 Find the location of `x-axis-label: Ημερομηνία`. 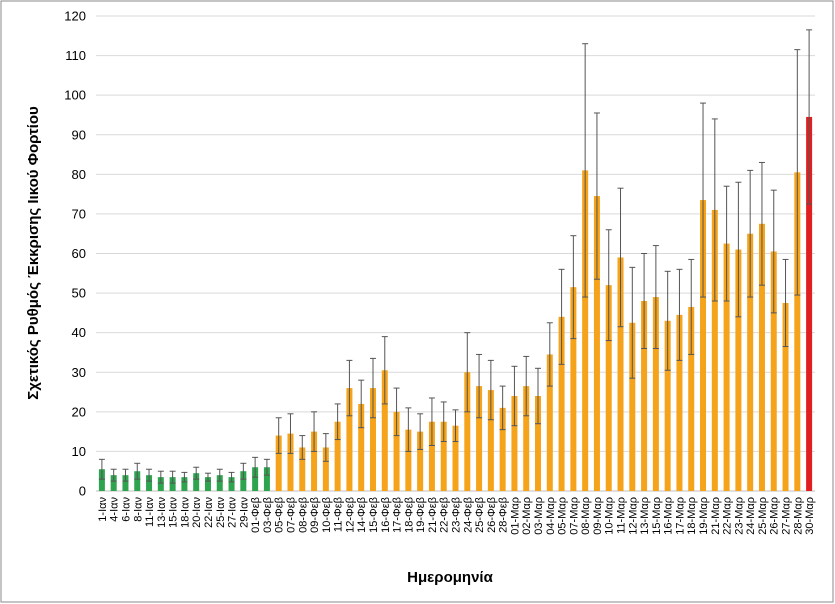

x-axis-label: Ημερομηνία is located at coordinates (450, 577).